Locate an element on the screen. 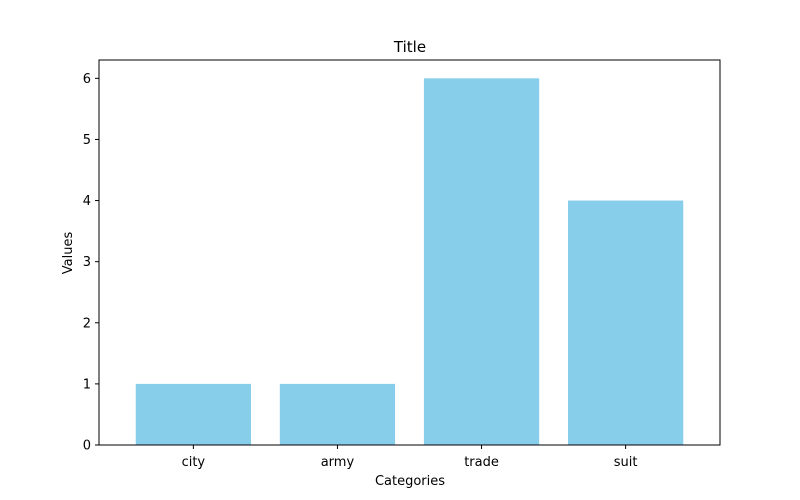  bar-suit is located at coordinates (625, 322).